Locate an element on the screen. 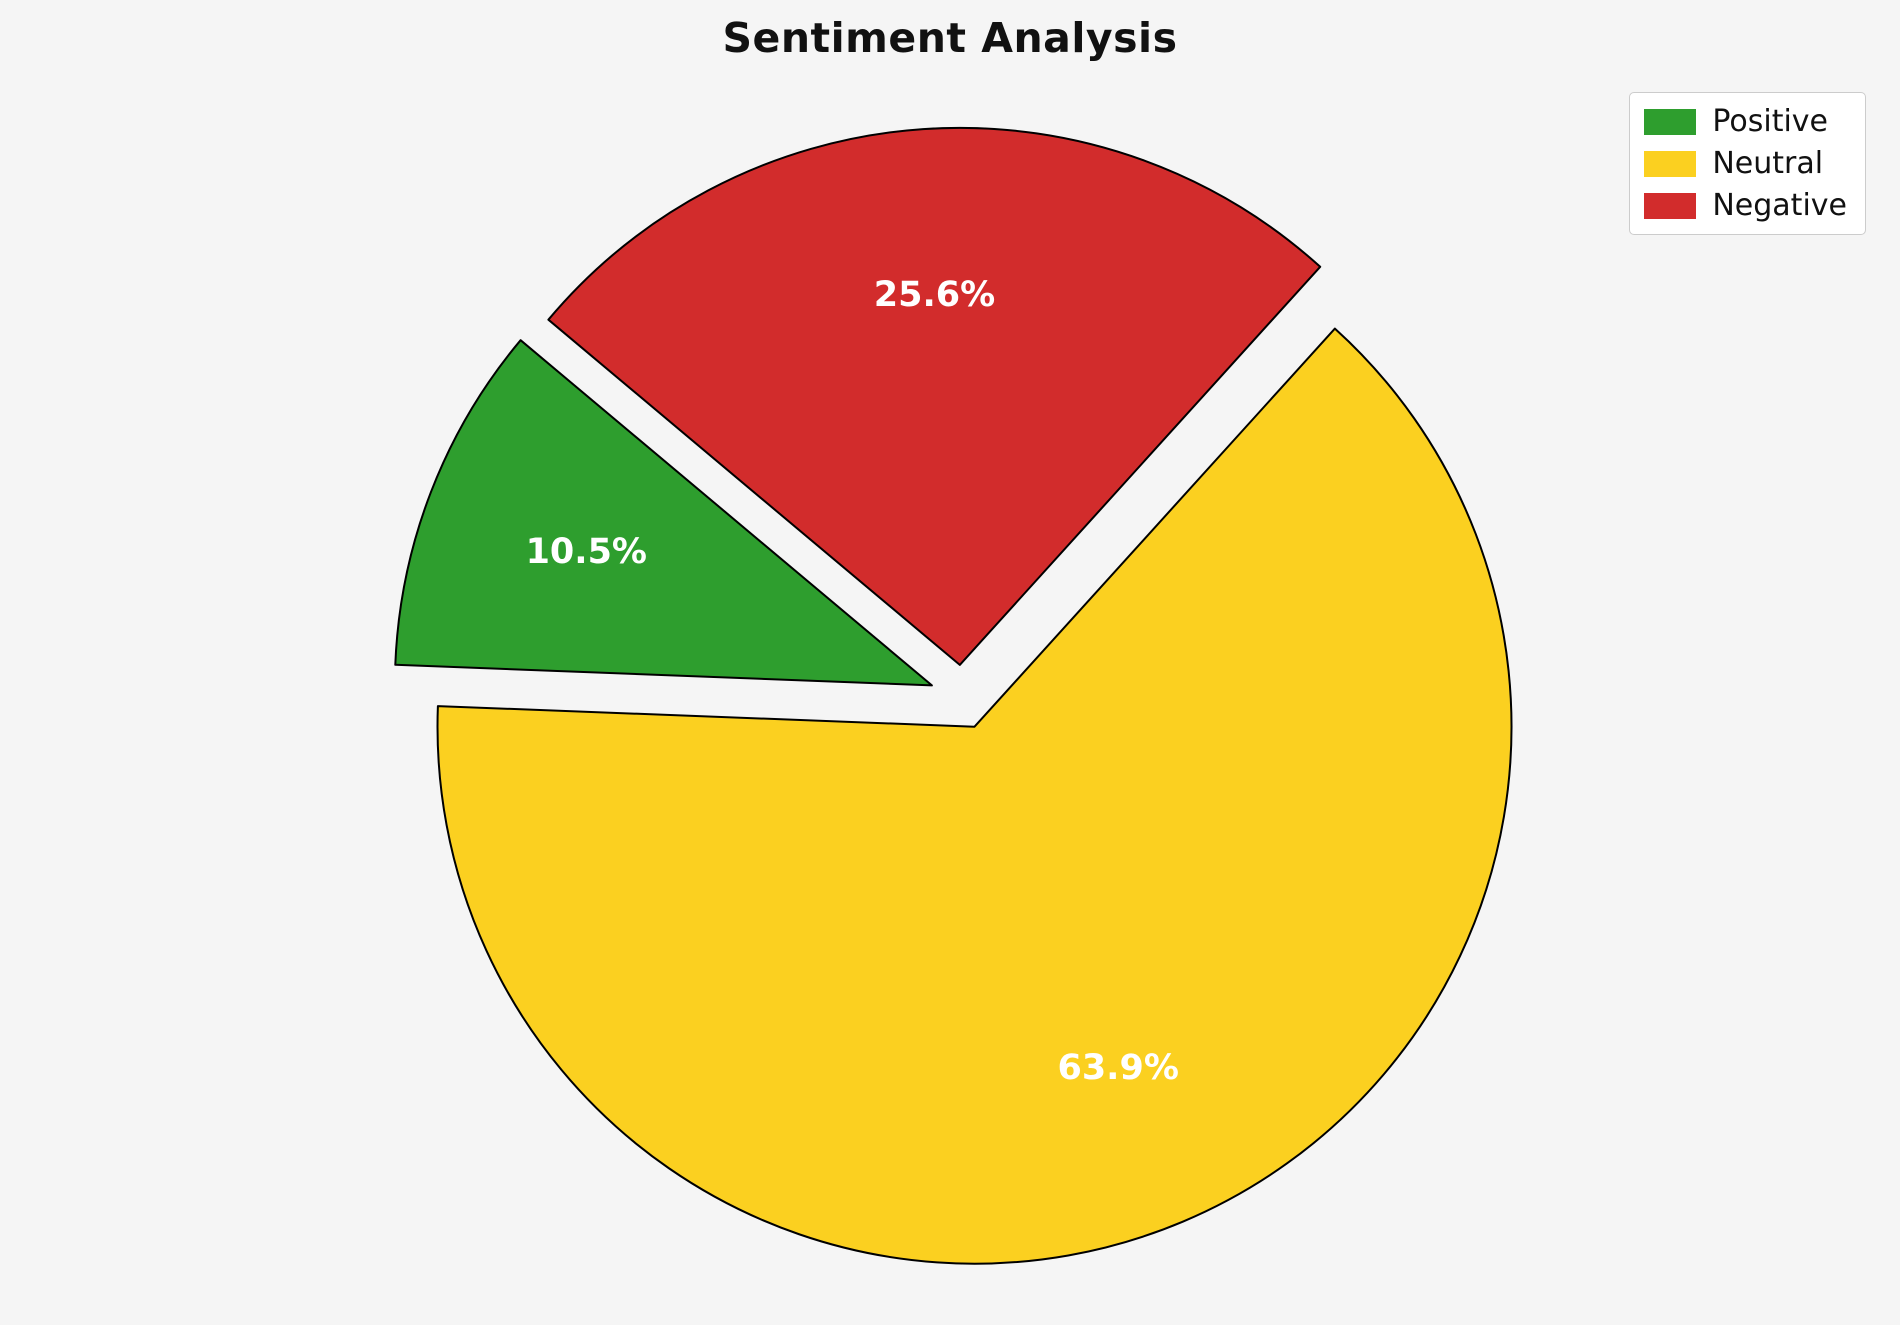 The width and height of the screenshot is (1900, 1325). legend-label: Negative is located at coordinates (1779, 205).